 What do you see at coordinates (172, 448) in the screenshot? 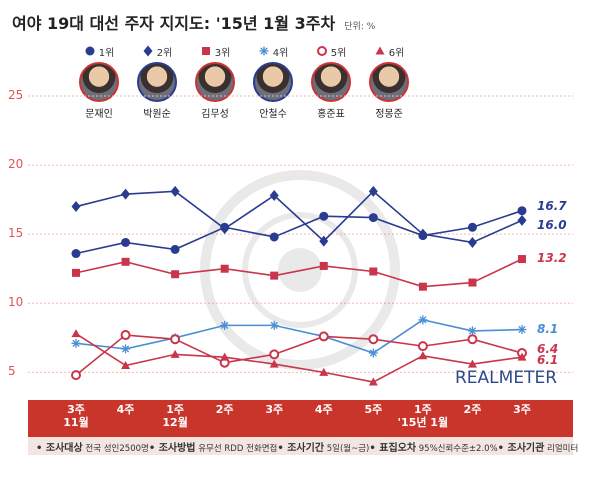
I see `footer-key: • 조사방법` at bounding box center [172, 448].